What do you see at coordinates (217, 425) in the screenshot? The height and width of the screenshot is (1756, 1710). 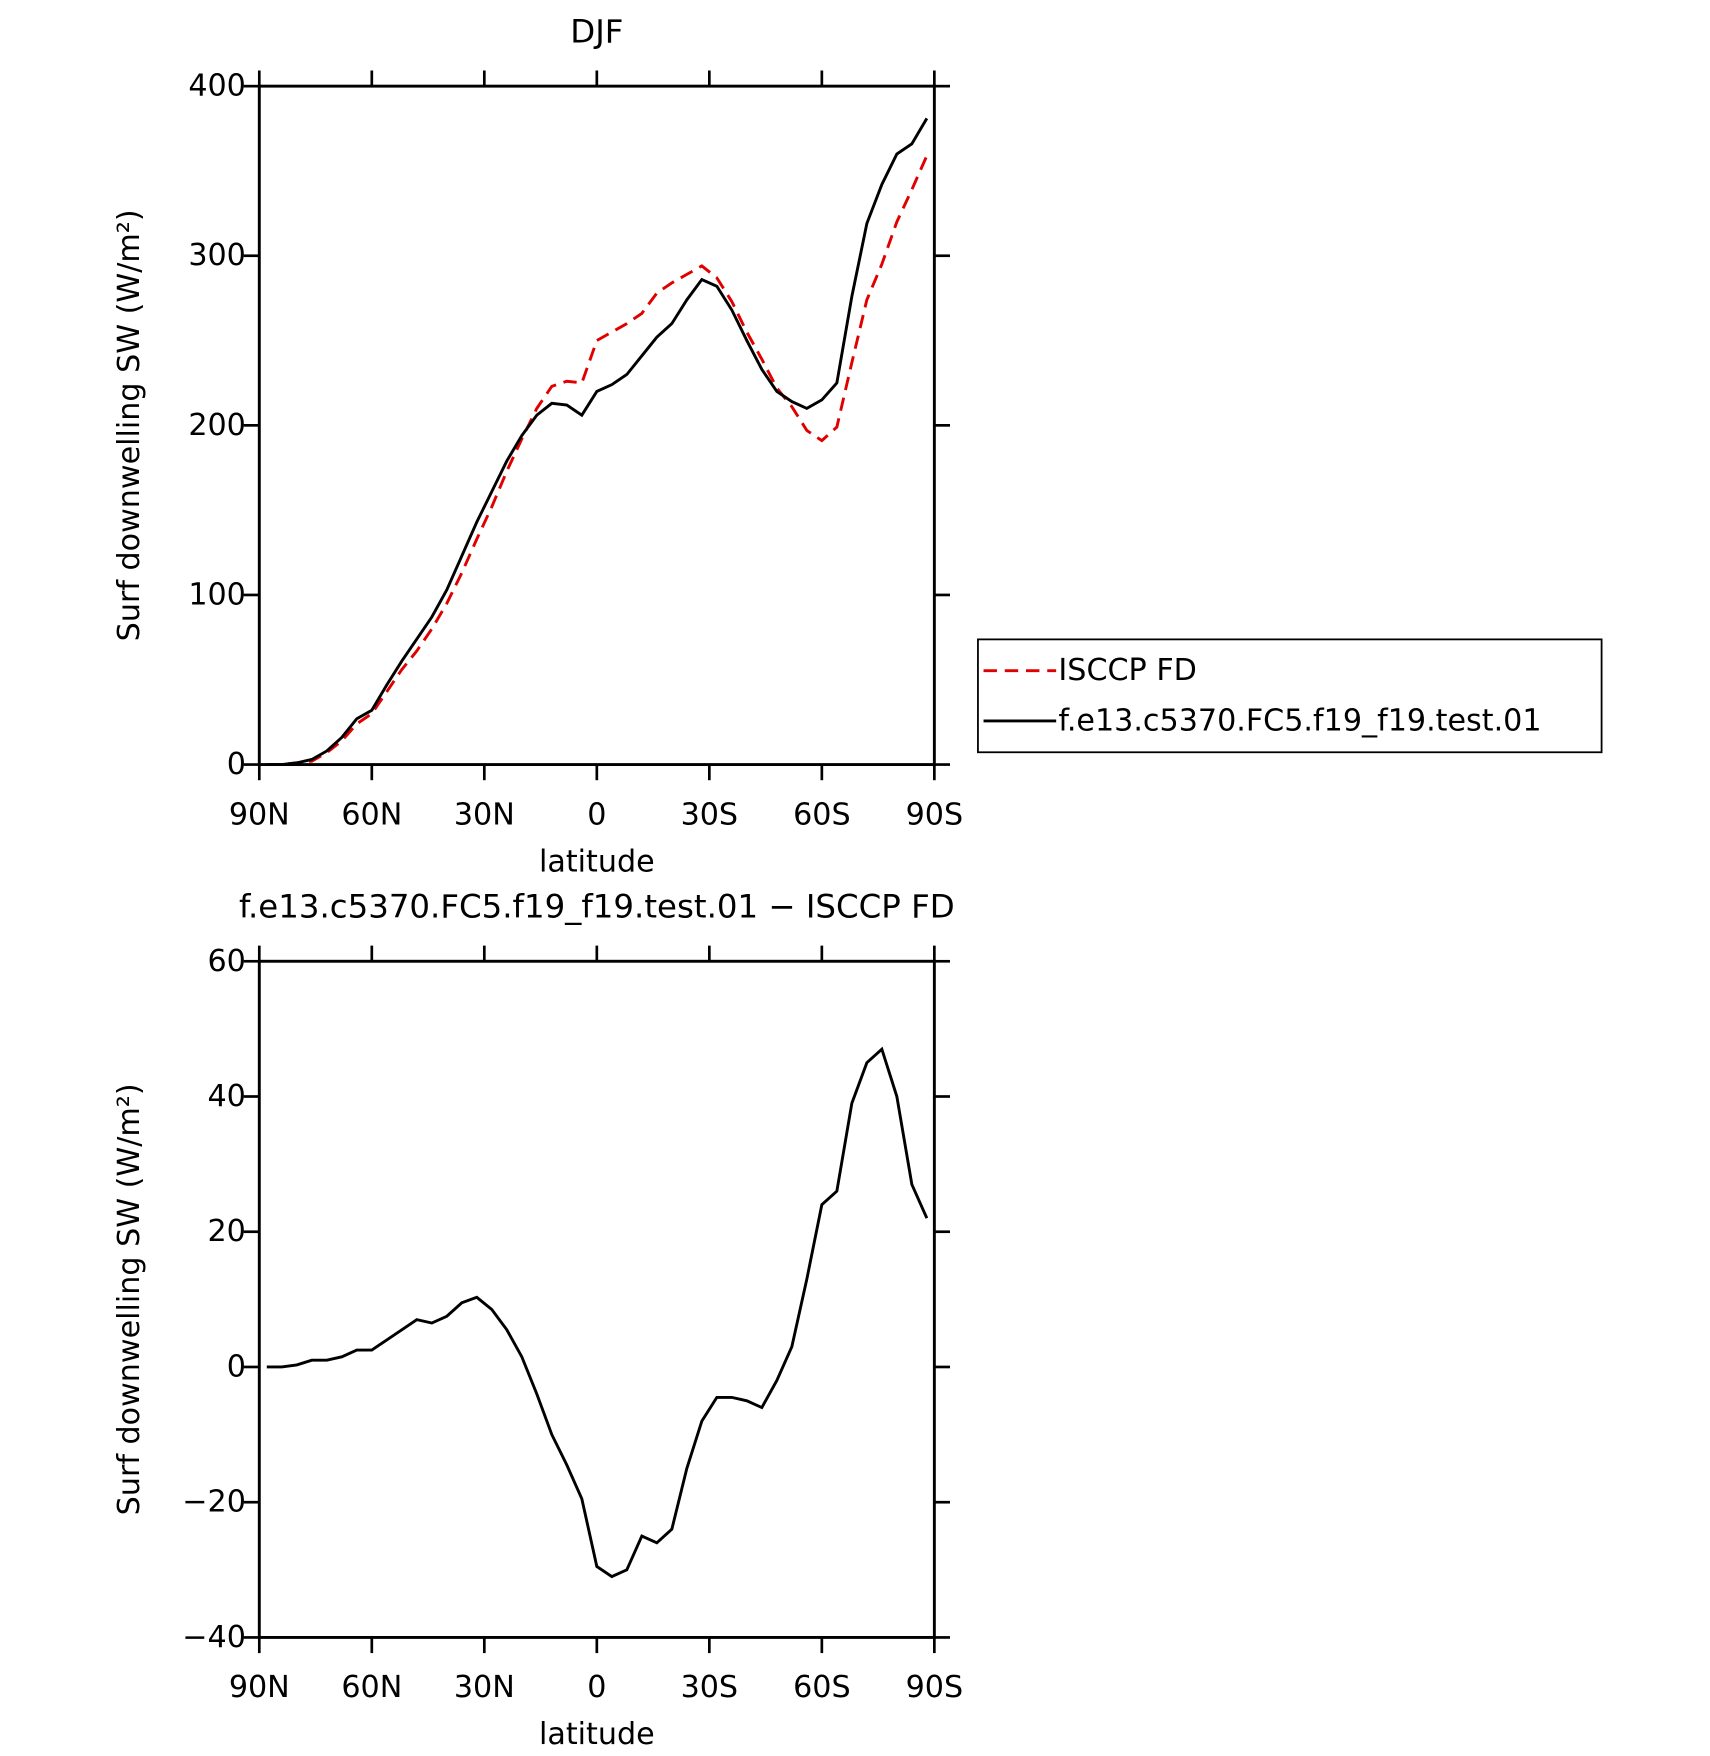 I see `y-tick-label: 200` at bounding box center [217, 425].